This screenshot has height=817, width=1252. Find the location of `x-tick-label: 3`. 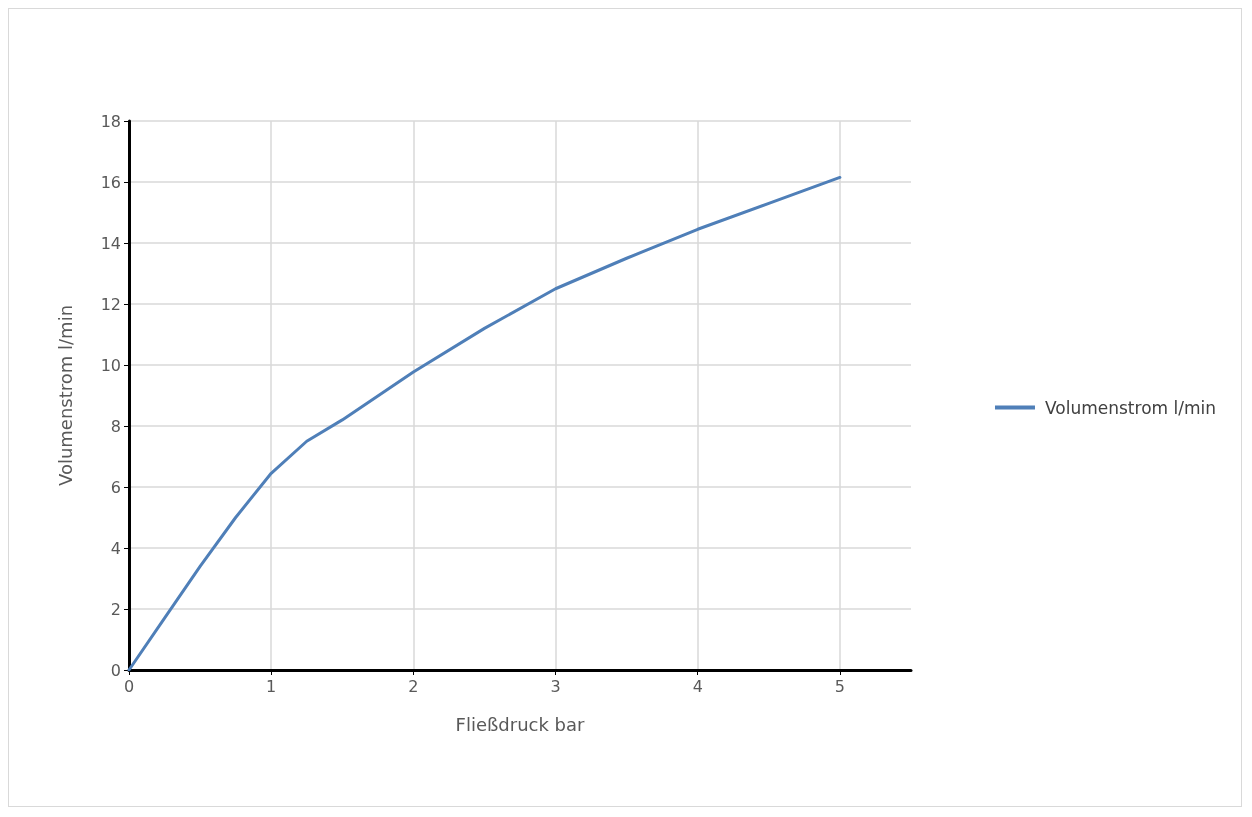

x-tick-label: 3 is located at coordinates (555, 686).